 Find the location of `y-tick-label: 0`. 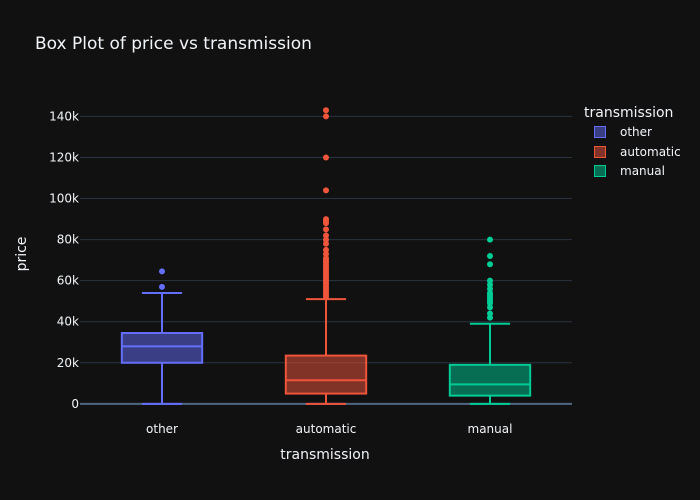

y-tick-label: 0 is located at coordinates (75, 404).